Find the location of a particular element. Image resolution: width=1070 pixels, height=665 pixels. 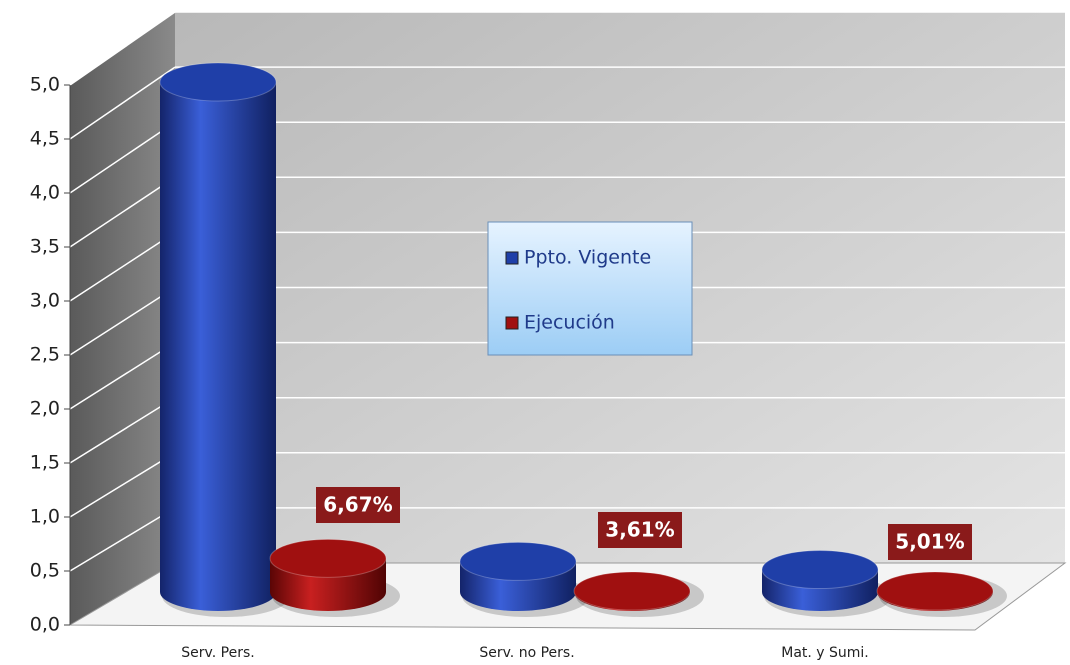

y-tick-label: 3,5 is located at coordinates (45, 247).